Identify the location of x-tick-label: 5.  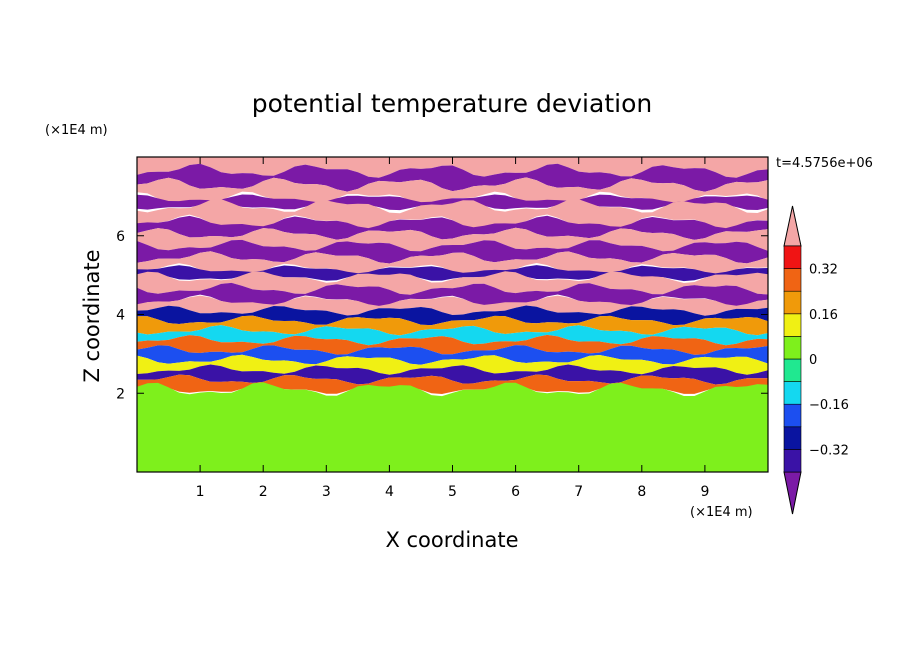
(452, 492).